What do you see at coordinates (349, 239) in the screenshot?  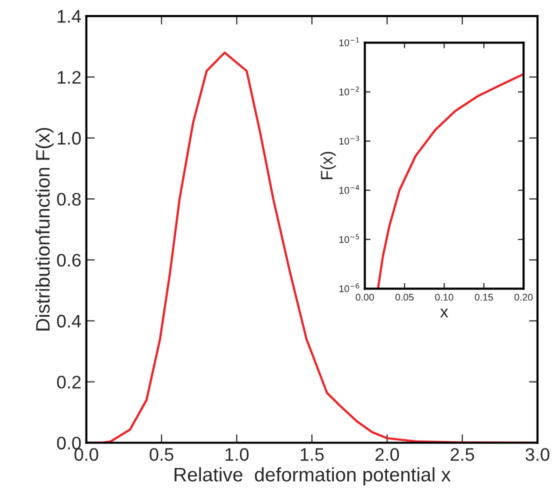 I see `y-tick-label: 10$^{−5}$` at bounding box center [349, 239].